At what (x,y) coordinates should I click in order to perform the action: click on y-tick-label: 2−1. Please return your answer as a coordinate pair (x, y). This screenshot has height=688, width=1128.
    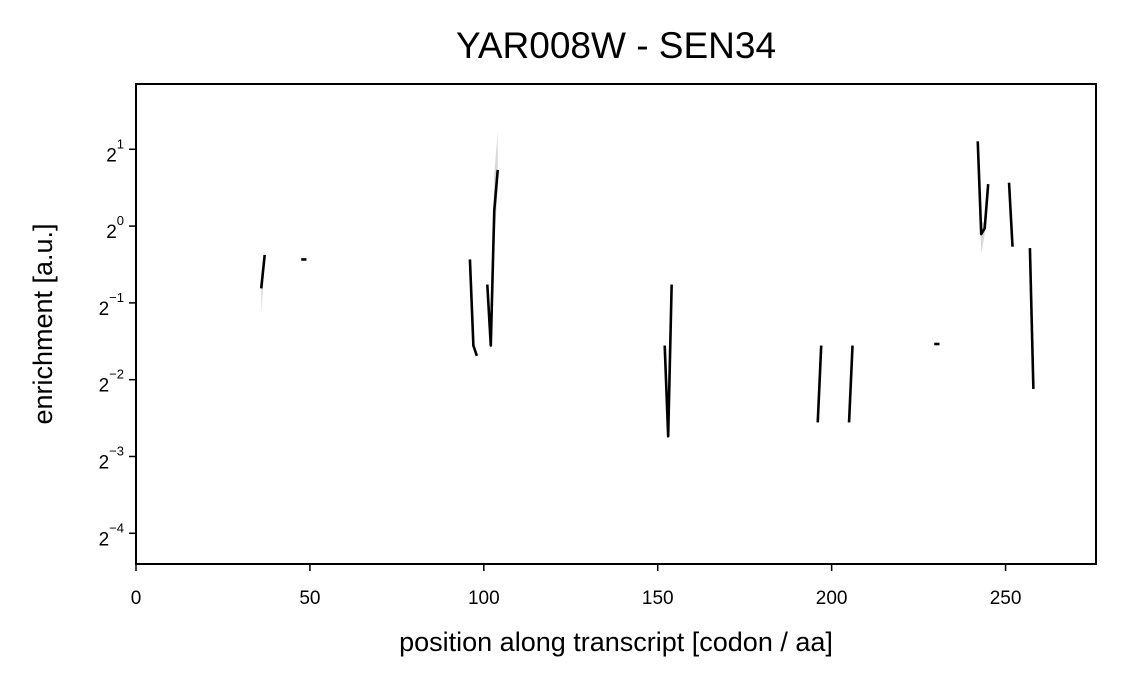
    Looking at the image, I should click on (111, 305).